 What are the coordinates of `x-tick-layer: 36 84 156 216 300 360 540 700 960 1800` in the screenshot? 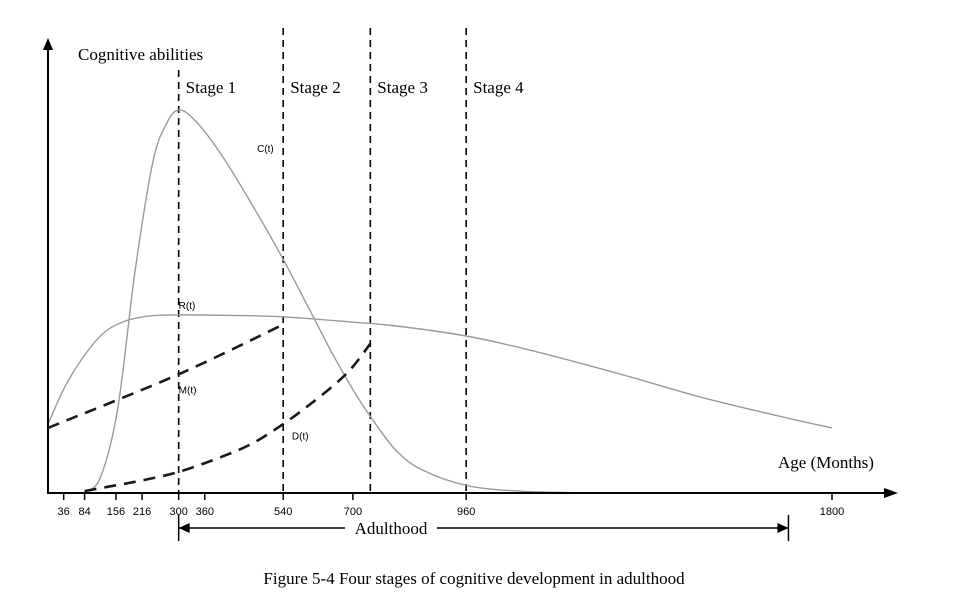 It's located at (451, 505).